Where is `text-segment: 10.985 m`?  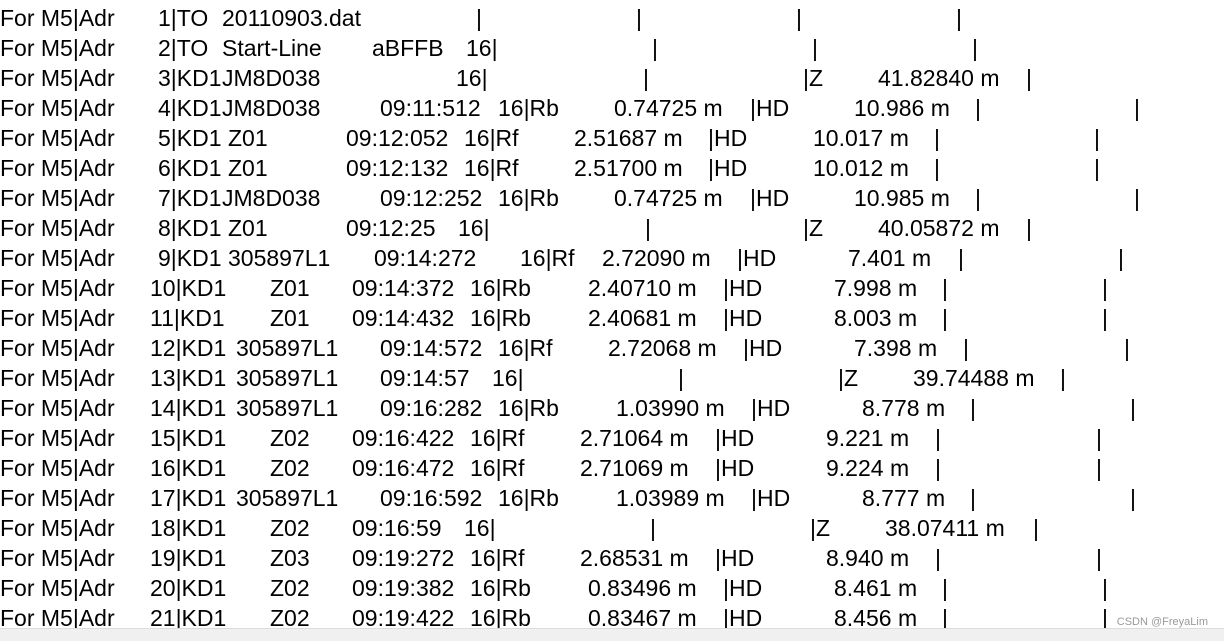 text-segment: 10.985 m is located at coordinates (902, 198).